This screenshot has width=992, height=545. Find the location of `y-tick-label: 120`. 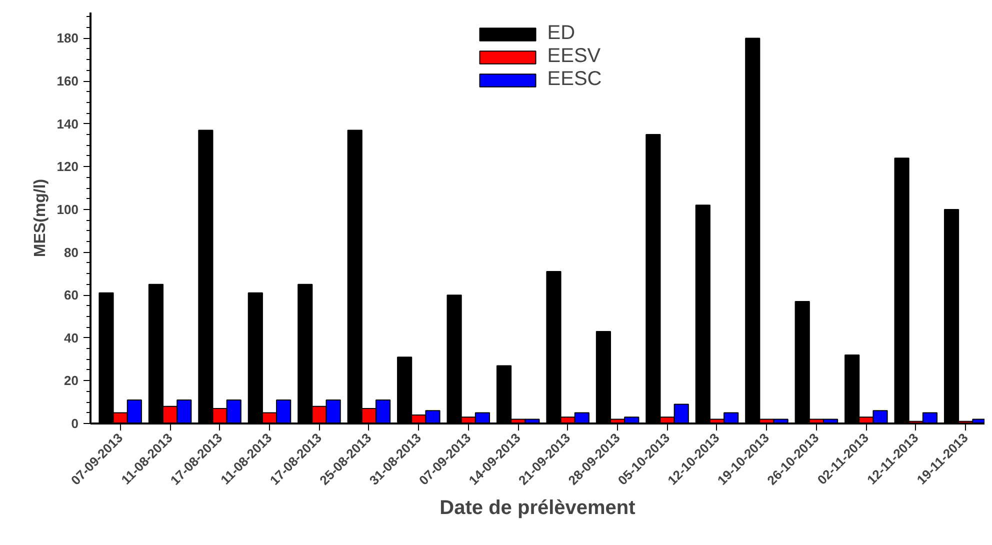

y-tick-label: 120 is located at coordinates (67, 166).